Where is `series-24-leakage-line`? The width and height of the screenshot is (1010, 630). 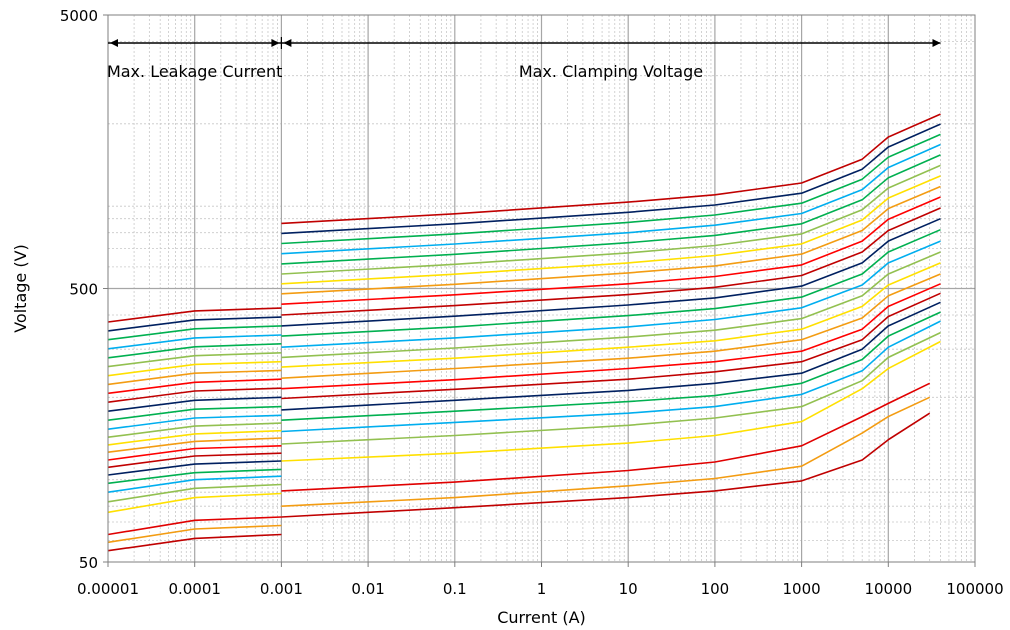 series-24-leakage-line is located at coordinates (194, 333).